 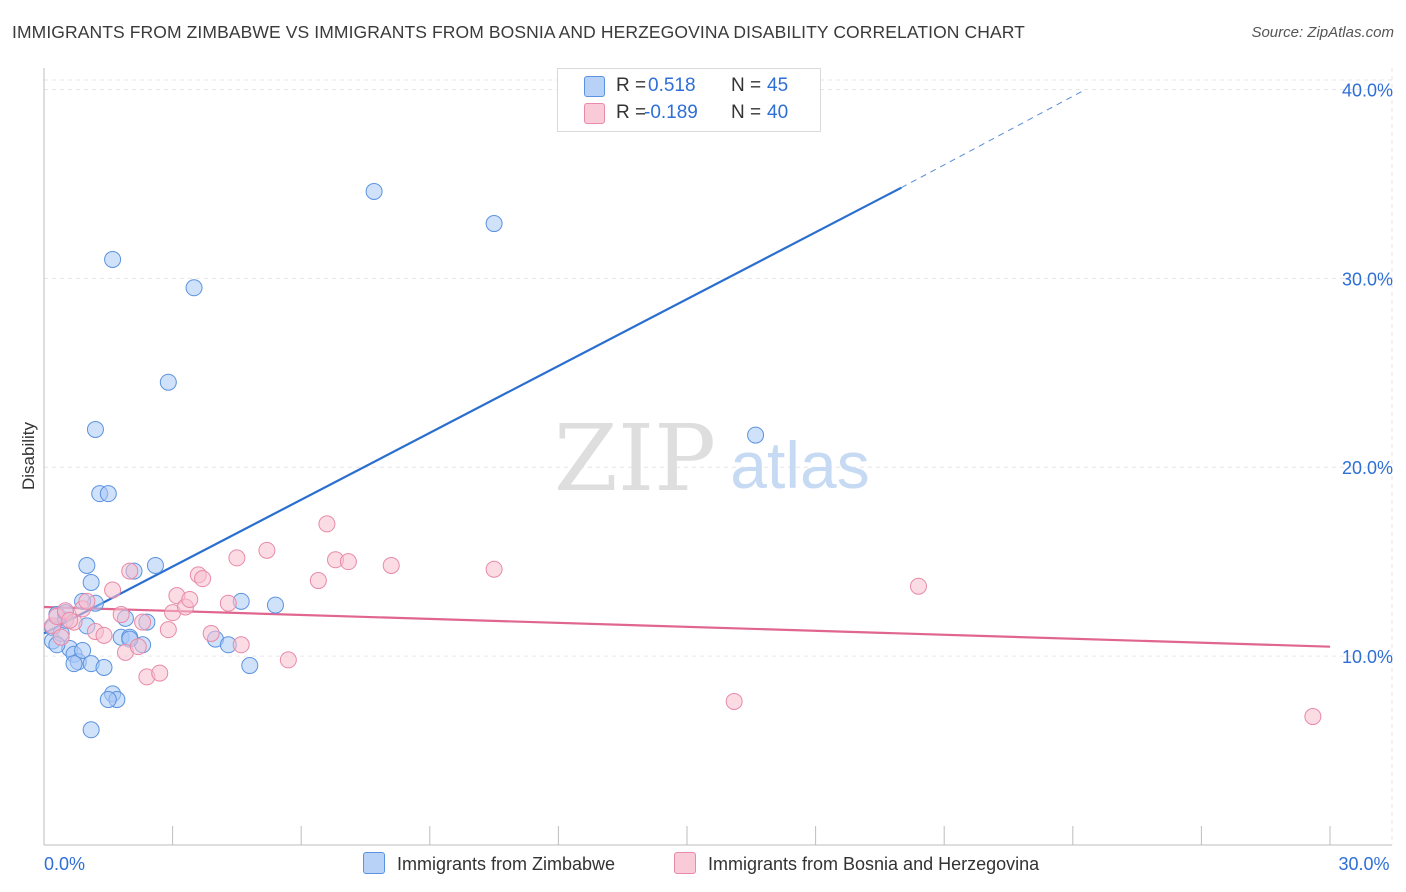 I want to click on legend-item-bosnia: Immigrants from Bosnia and Herzegovina, so click(x=856, y=863).